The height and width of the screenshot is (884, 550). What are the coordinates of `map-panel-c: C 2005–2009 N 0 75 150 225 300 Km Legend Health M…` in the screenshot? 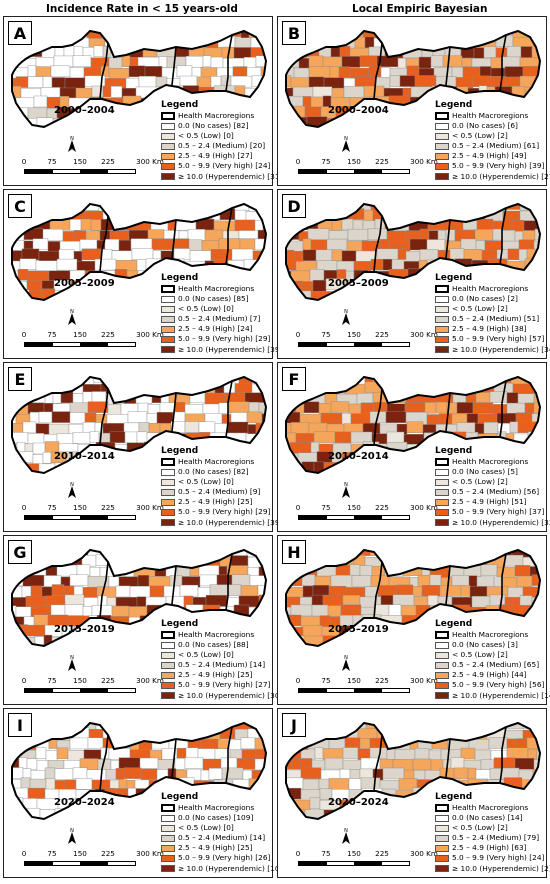 It's located at (142, 274).